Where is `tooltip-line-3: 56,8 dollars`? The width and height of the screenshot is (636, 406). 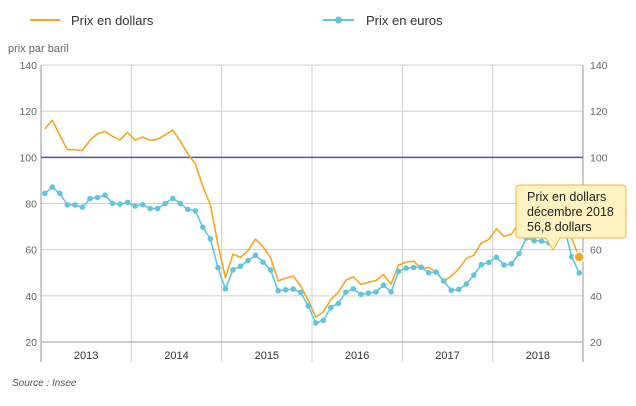 tooltip-line-3: 56,8 dollars is located at coordinates (559, 227).